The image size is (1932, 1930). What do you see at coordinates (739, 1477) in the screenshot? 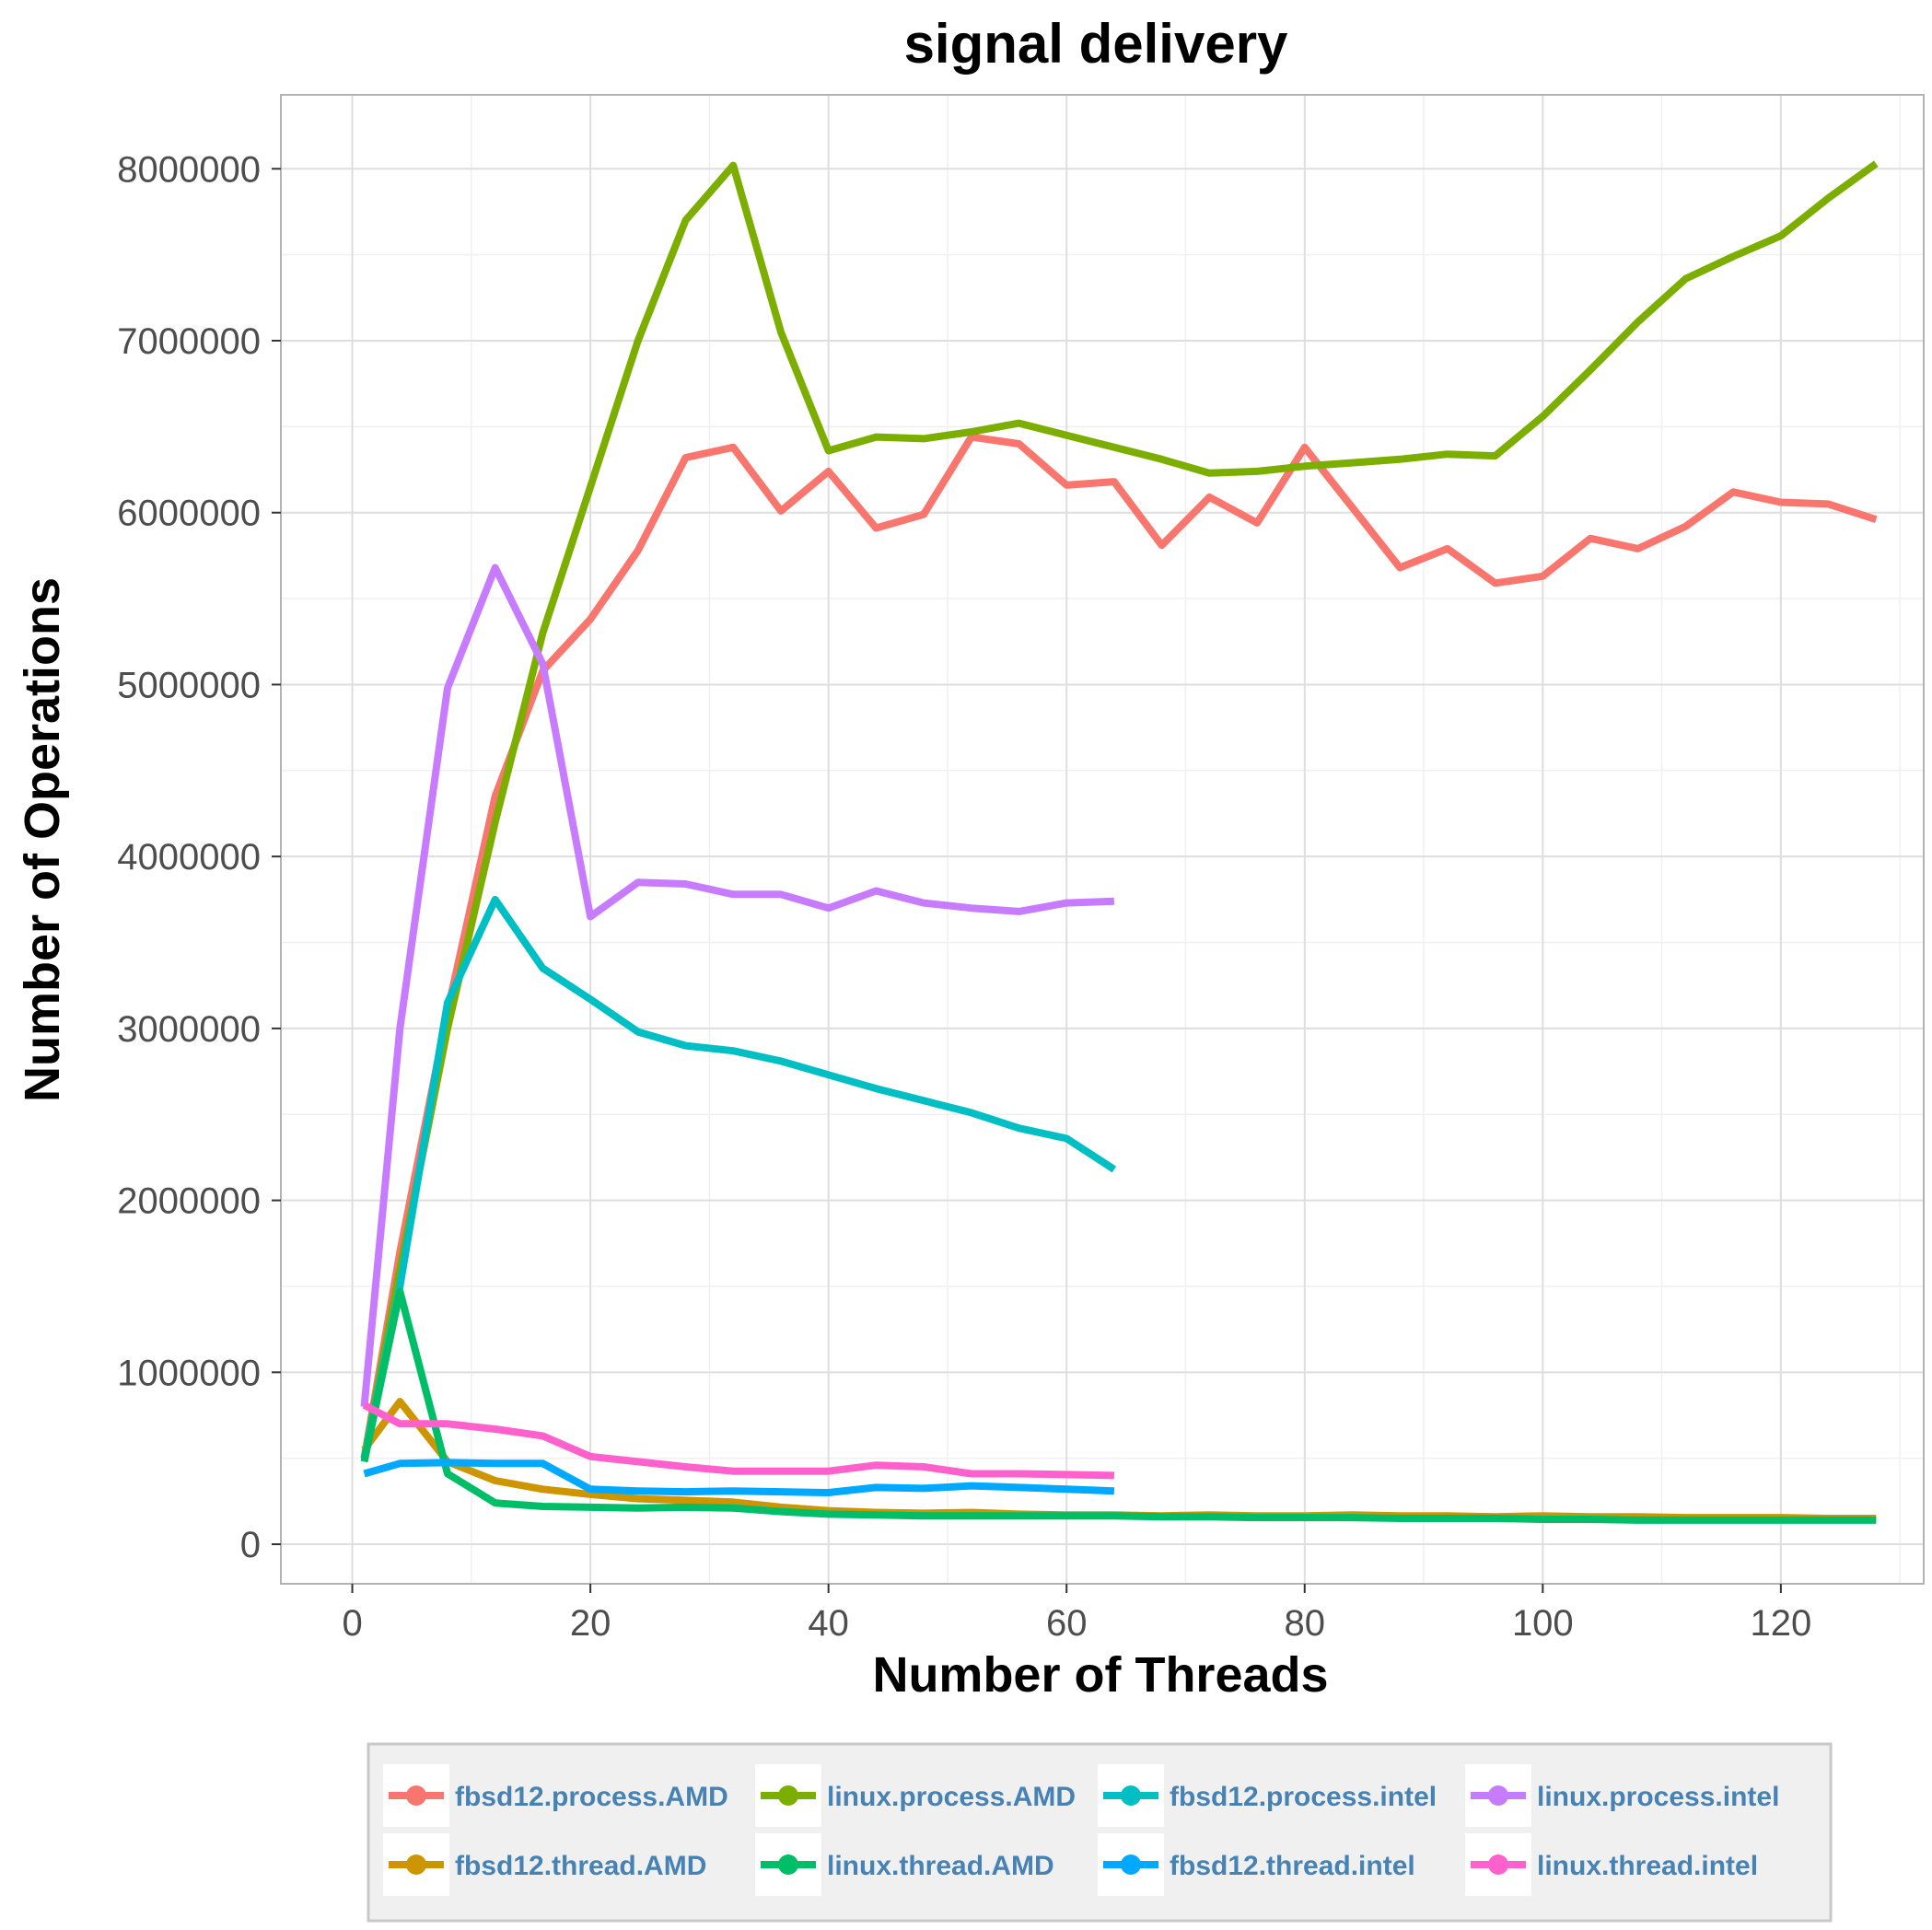
I see `series-line-fbsd12-thread-intel` at bounding box center [739, 1477].